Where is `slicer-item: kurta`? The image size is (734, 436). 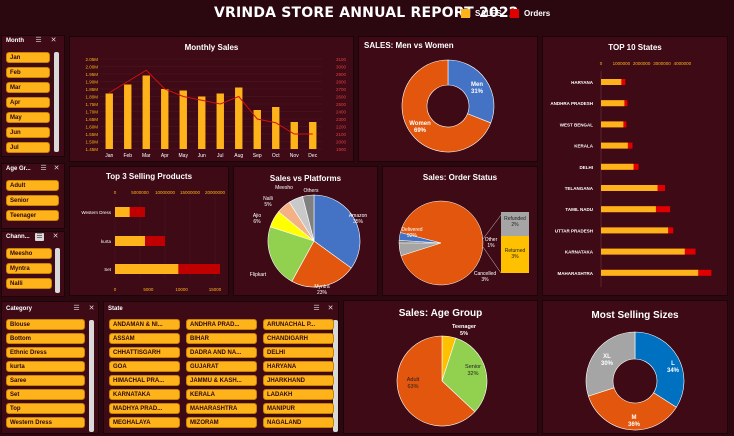 slicer-item: kurta is located at coordinates (45, 366).